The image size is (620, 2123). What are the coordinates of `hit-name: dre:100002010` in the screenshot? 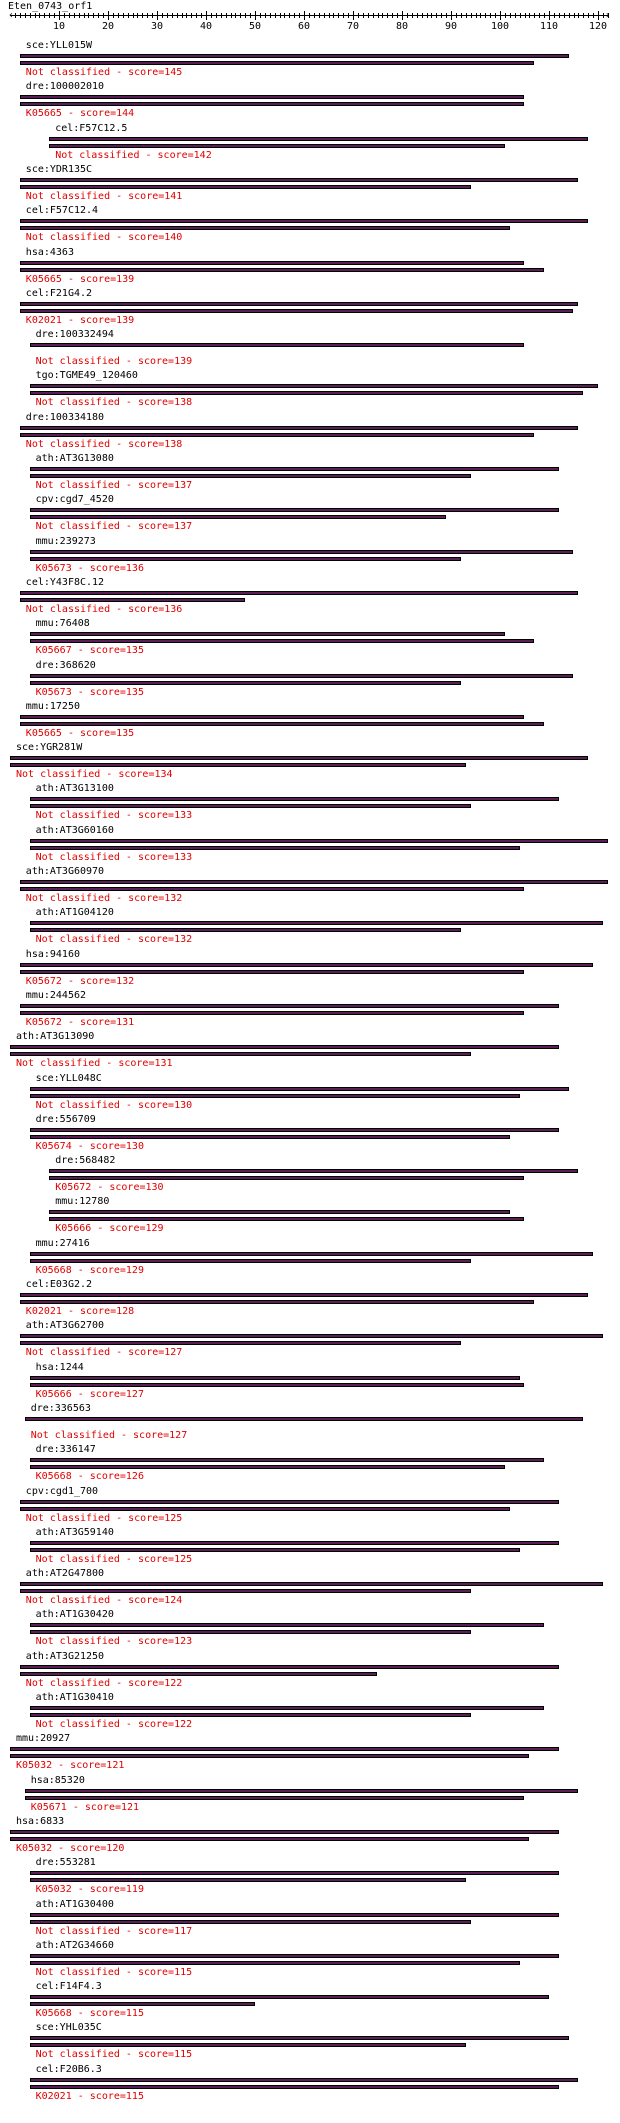 It's located at (65, 87).